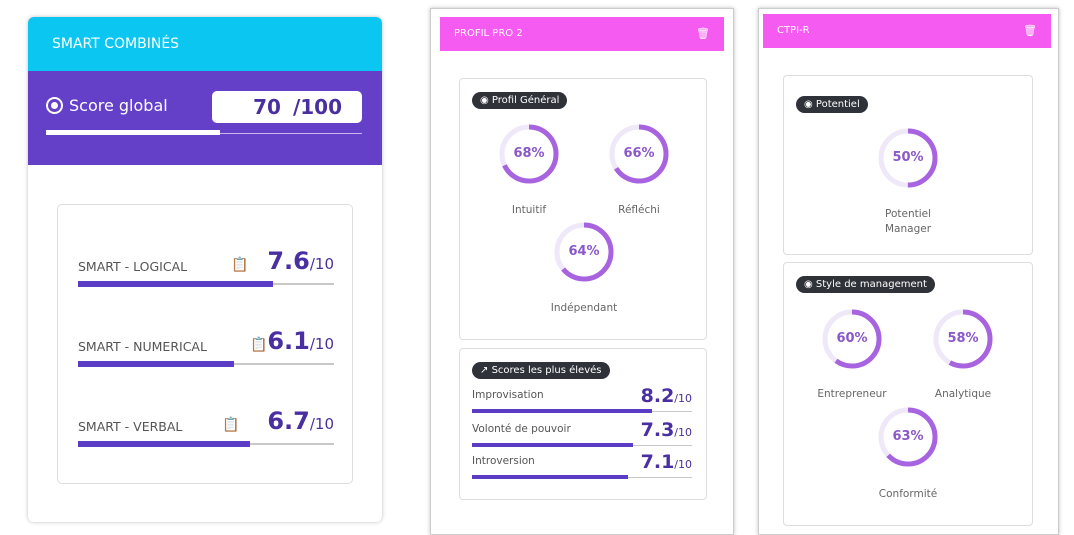 The width and height of the screenshot is (1074, 535). What do you see at coordinates (503, 461) in the screenshot?
I see `label: Introversion` at bounding box center [503, 461].